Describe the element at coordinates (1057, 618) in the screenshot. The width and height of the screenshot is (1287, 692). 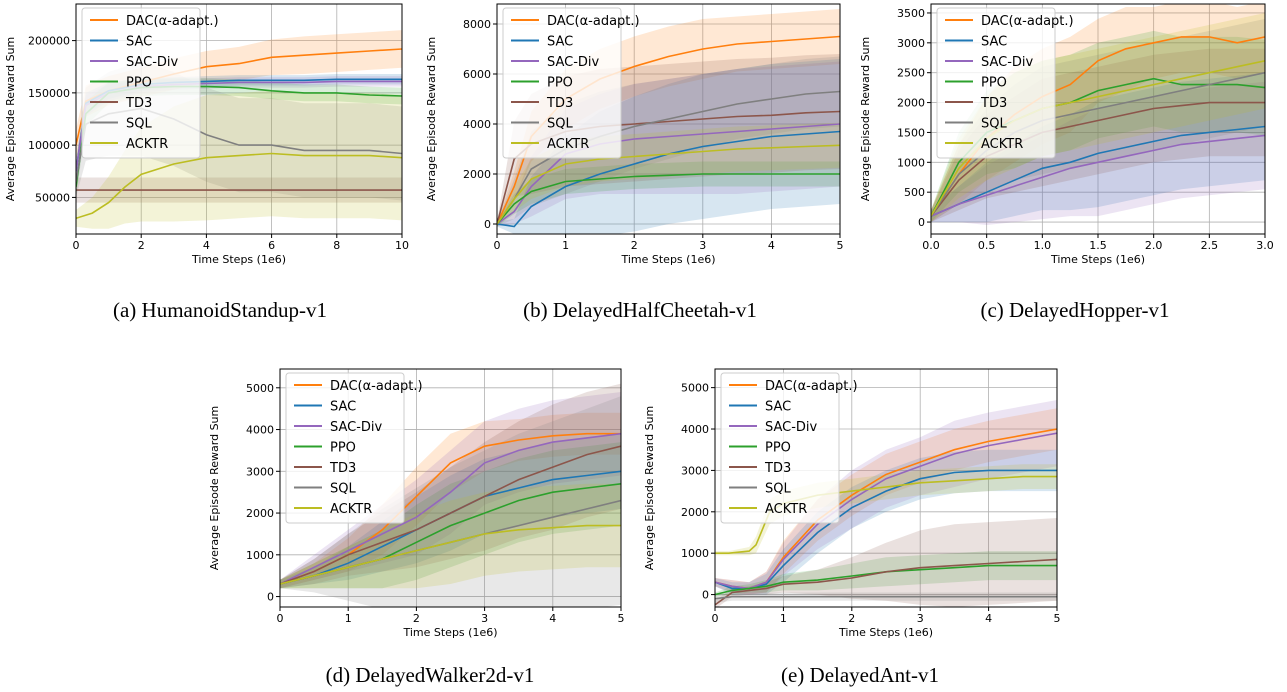
I see `x-tick-label: 5` at that location.